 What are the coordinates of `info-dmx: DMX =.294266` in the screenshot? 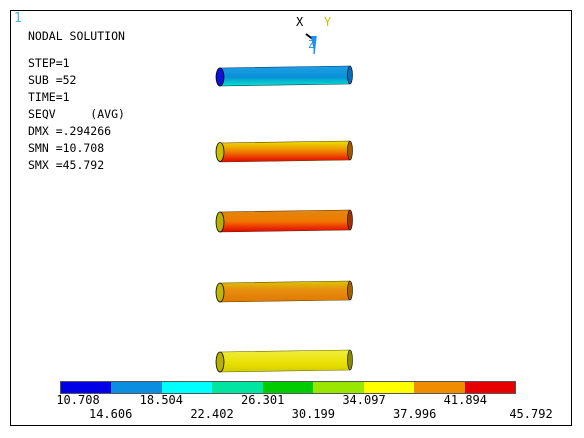 It's located at (70, 131).